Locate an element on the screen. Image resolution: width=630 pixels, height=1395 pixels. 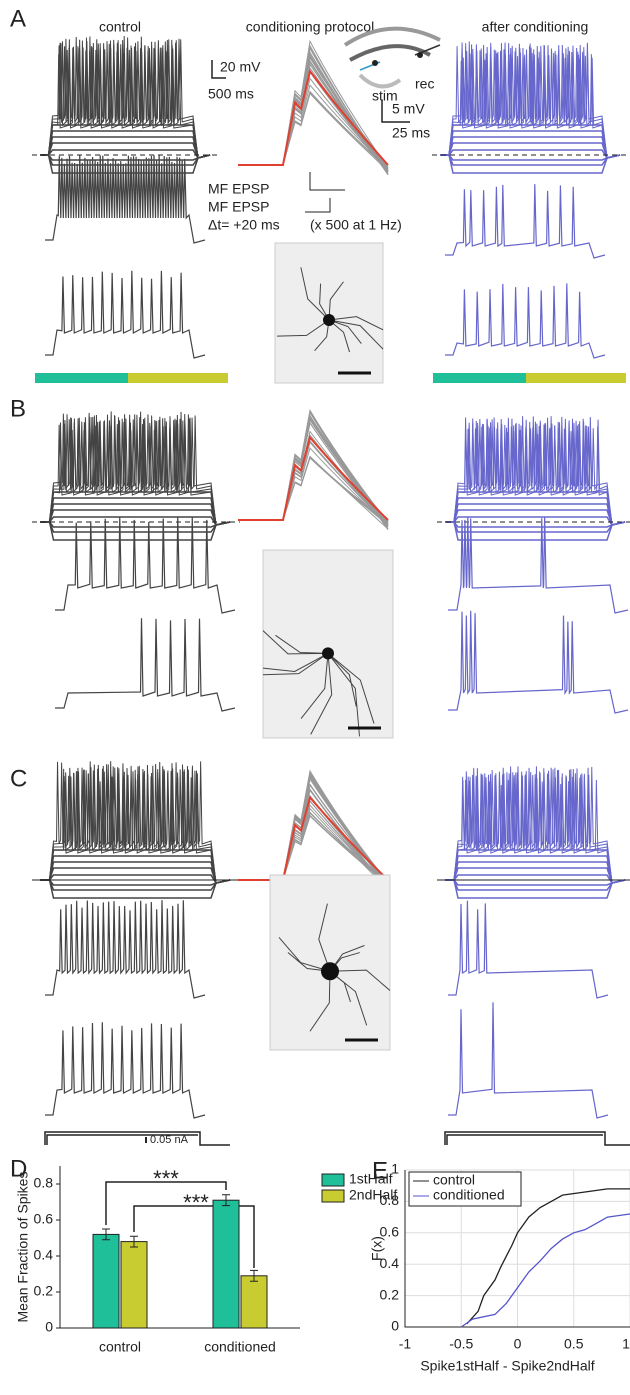
protocol-diagram is located at coordinates (325, 192).